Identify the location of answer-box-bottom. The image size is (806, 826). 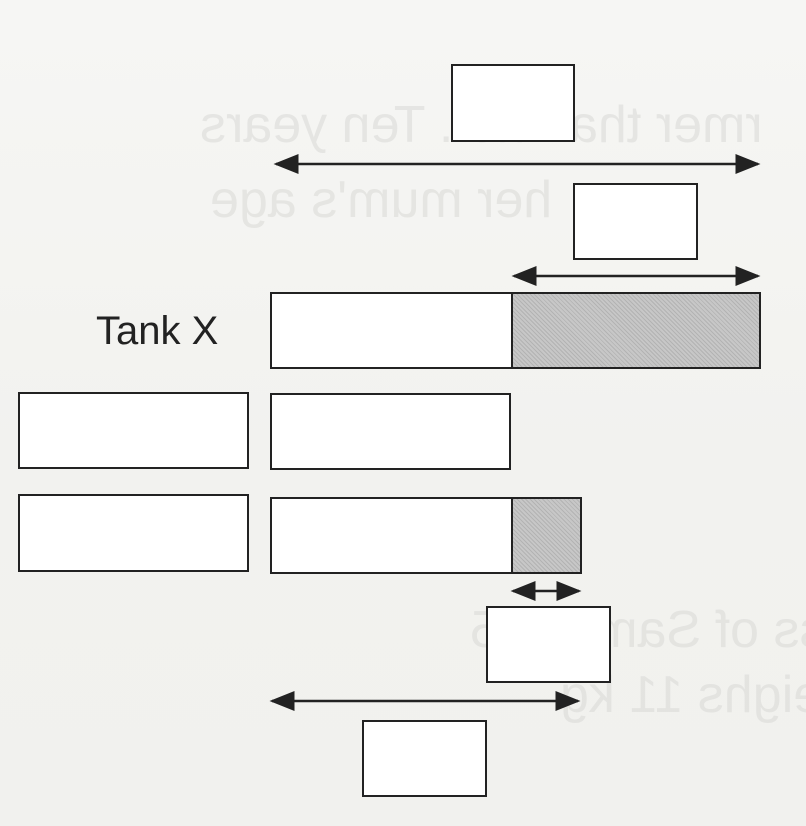
(424, 758).